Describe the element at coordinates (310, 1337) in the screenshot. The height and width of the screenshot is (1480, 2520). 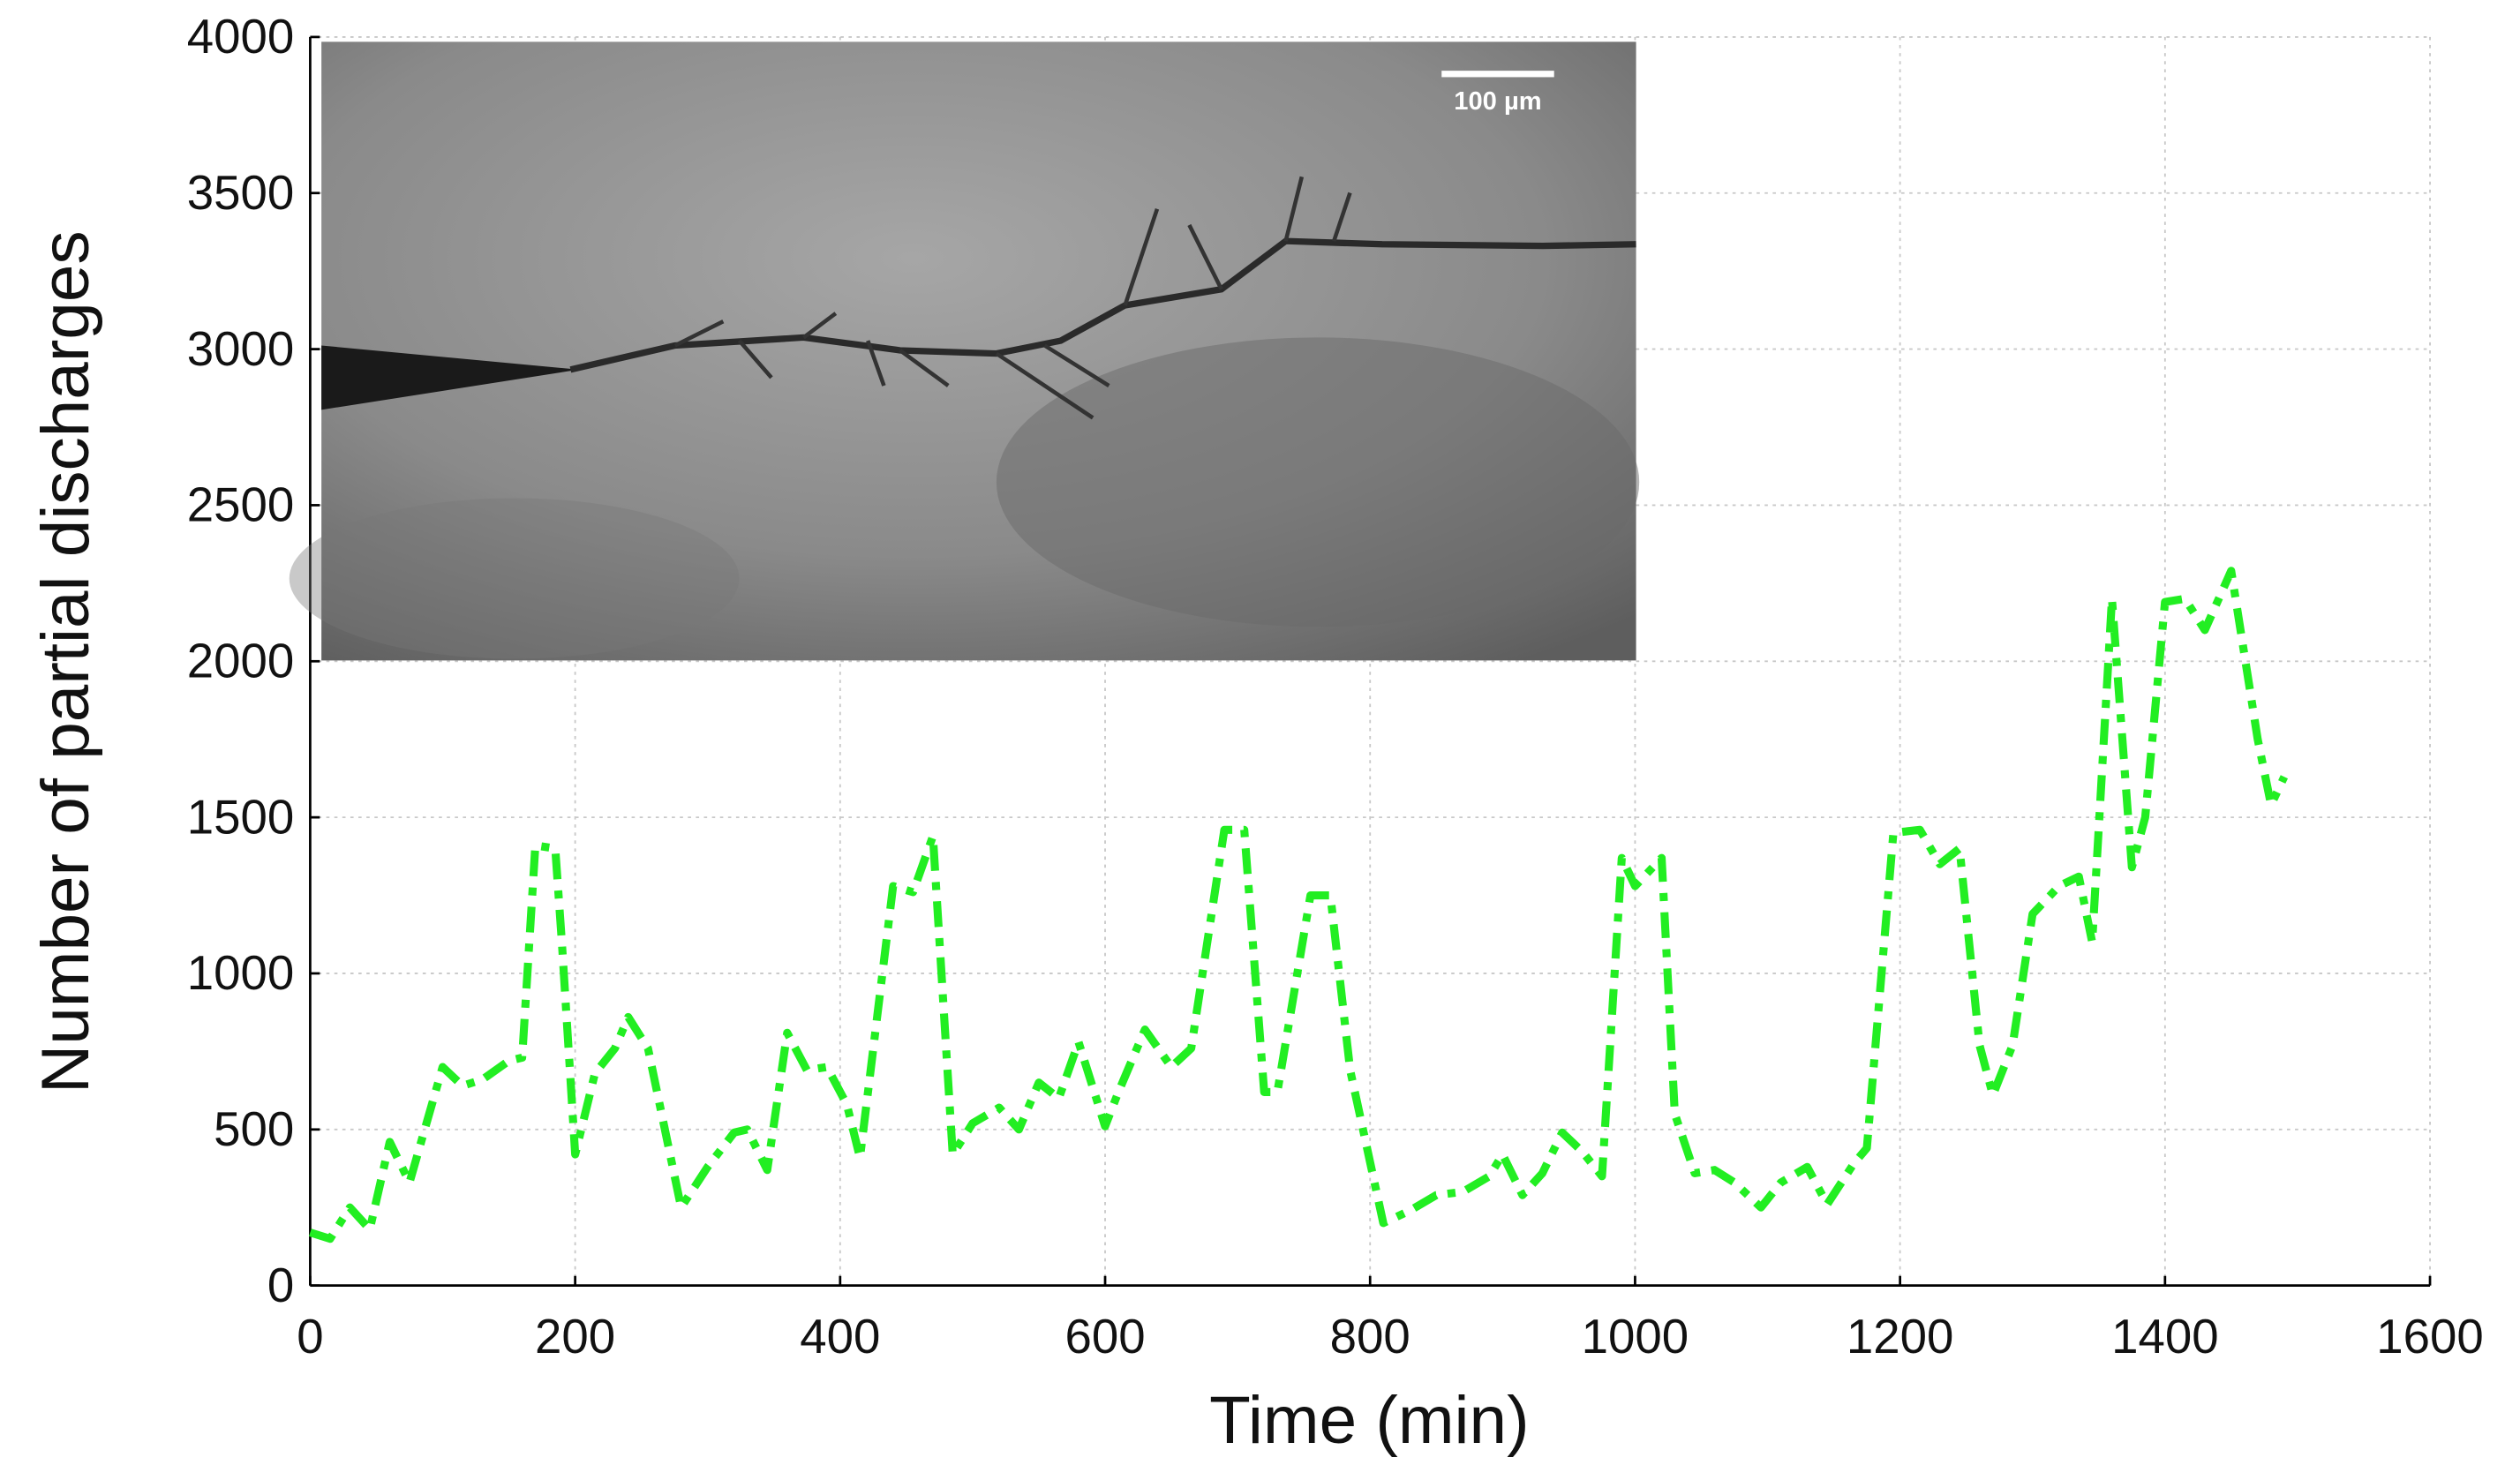
I see `x-tick-label: 0` at that location.